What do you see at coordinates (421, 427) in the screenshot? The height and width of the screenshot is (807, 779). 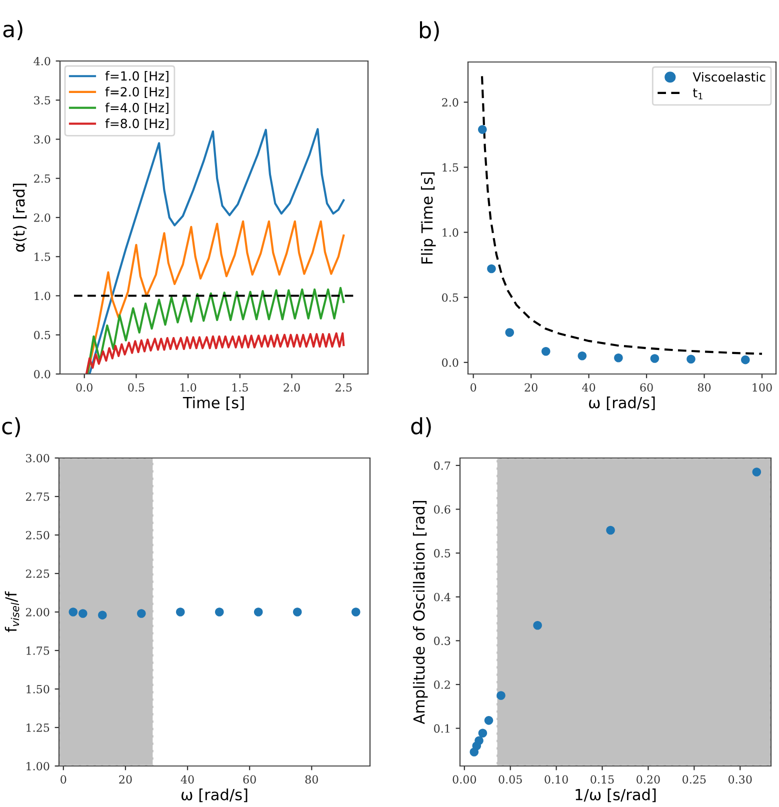 I see `chart-title: d)` at bounding box center [421, 427].